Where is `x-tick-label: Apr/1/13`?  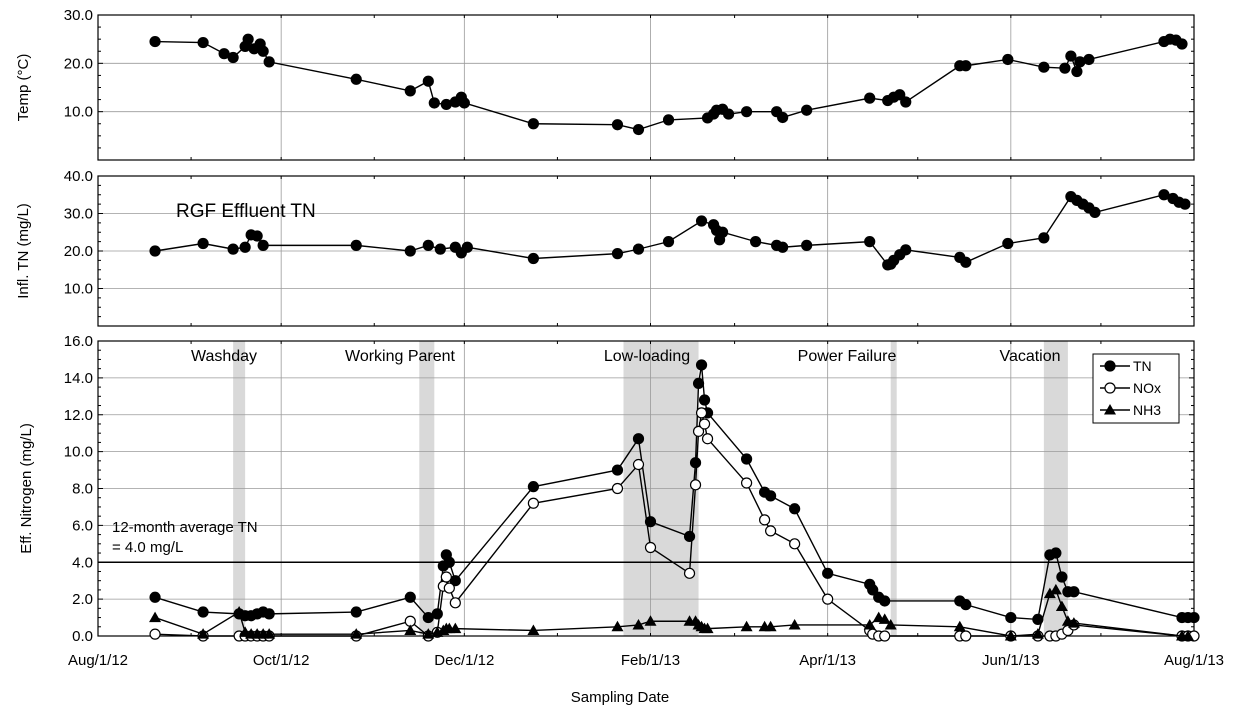
x-tick-label: Apr/1/13 is located at coordinates (827, 660).